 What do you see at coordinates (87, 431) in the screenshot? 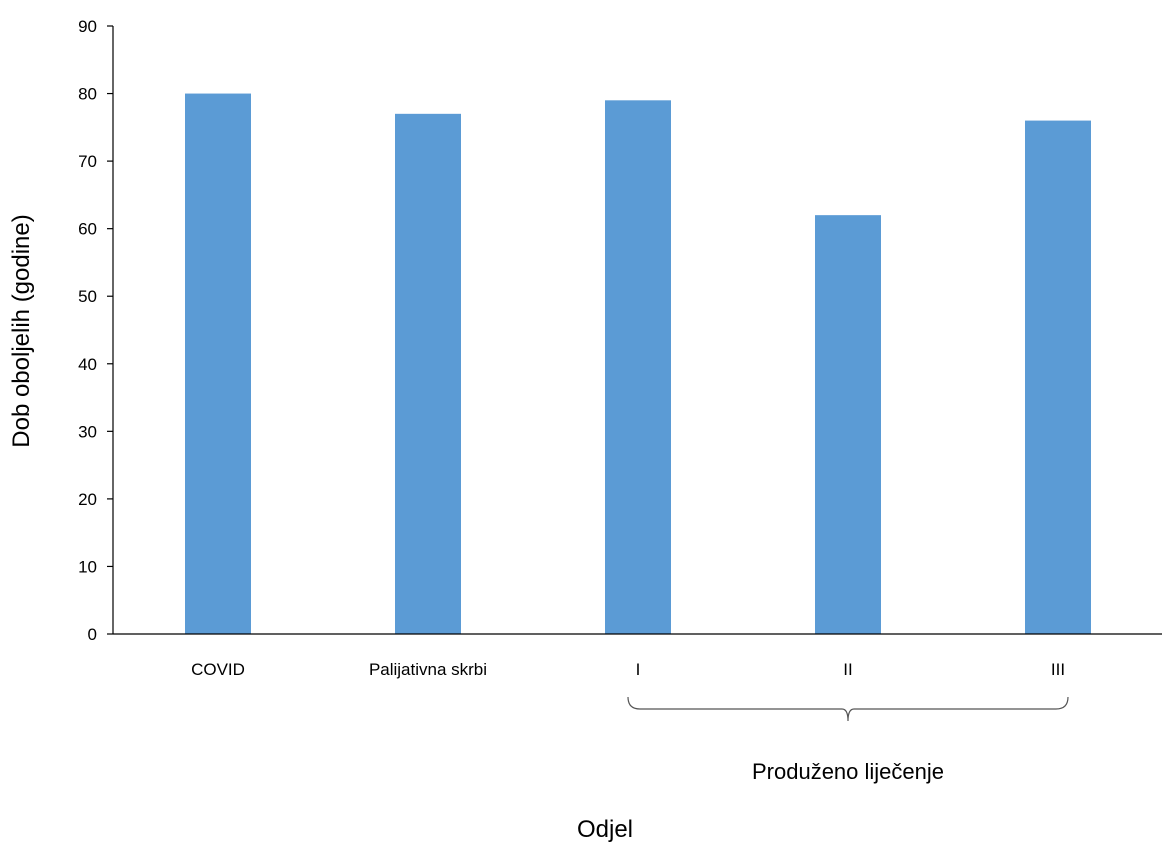
I see `y-tick-label: 30` at bounding box center [87, 431].